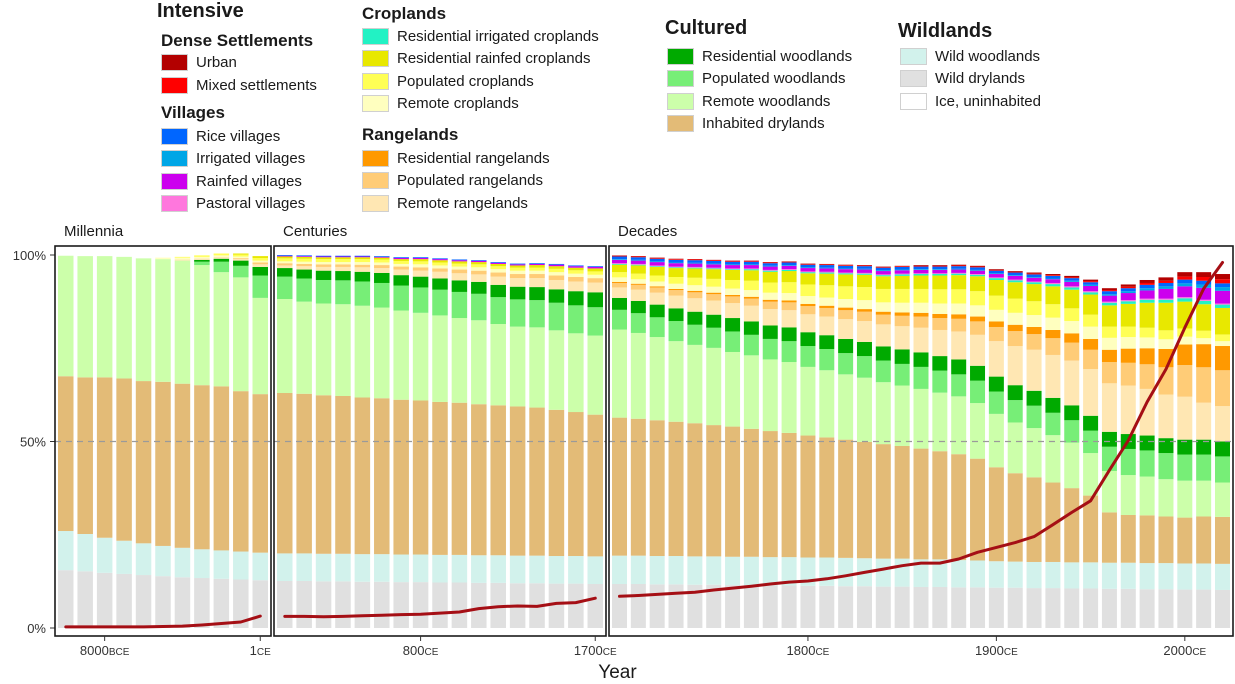  I want to click on legend-item-label: Remote woodlands, so click(766, 101).